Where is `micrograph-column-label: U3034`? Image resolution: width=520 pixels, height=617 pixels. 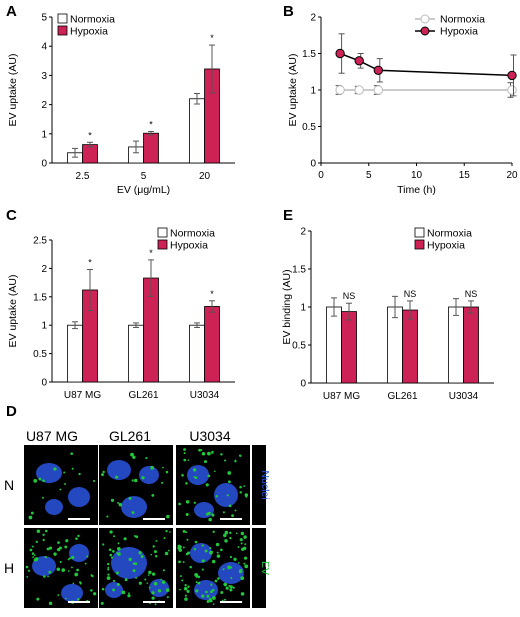 micrograph-column-label: U3034 is located at coordinates (209, 436).